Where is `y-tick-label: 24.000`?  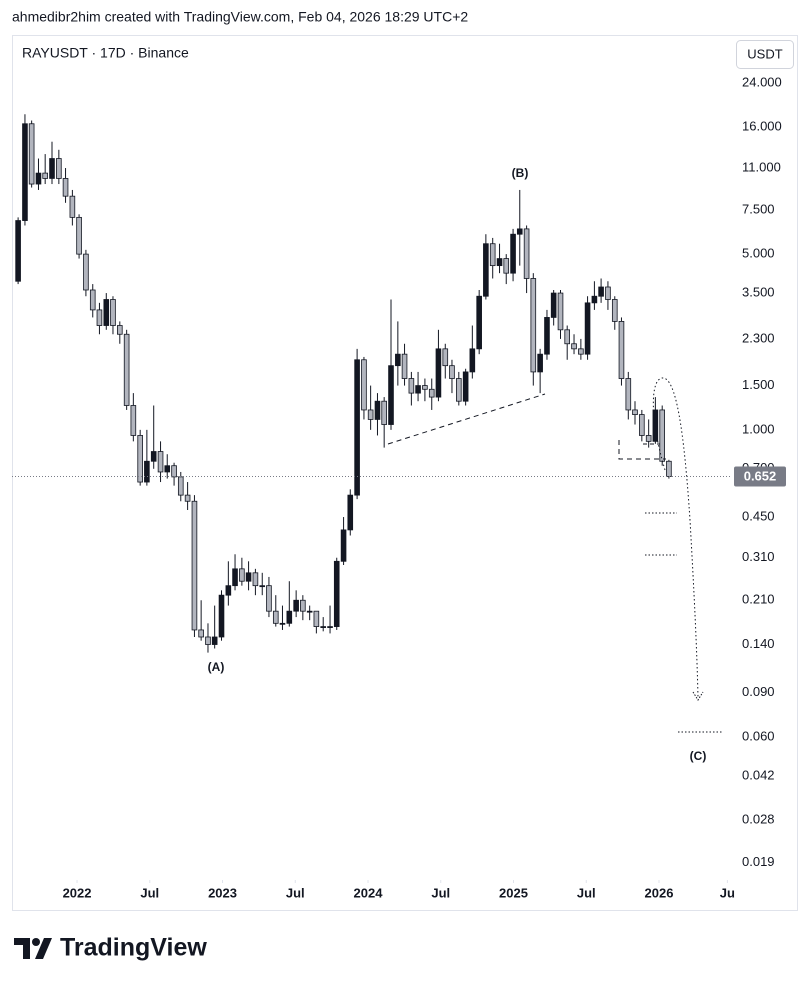
y-tick-label: 24.000 is located at coordinates (762, 81).